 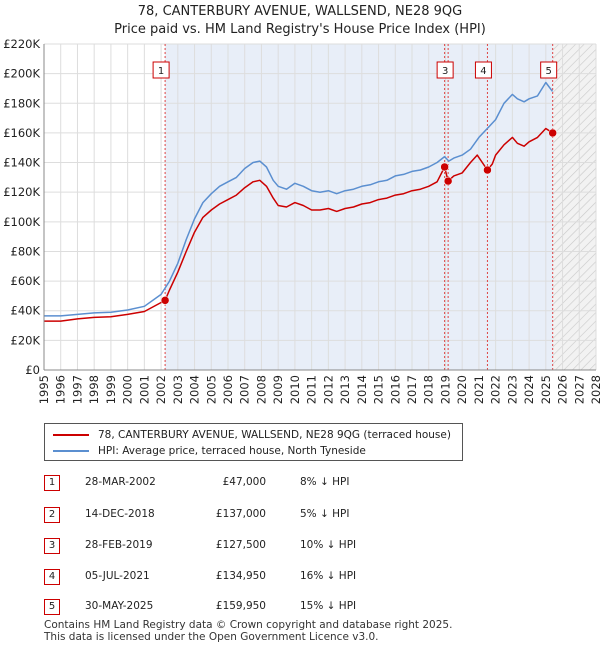 What do you see at coordinates (328, 606) in the screenshot?
I see `sale-hpi-diff: 15% ↓ HPI` at bounding box center [328, 606].